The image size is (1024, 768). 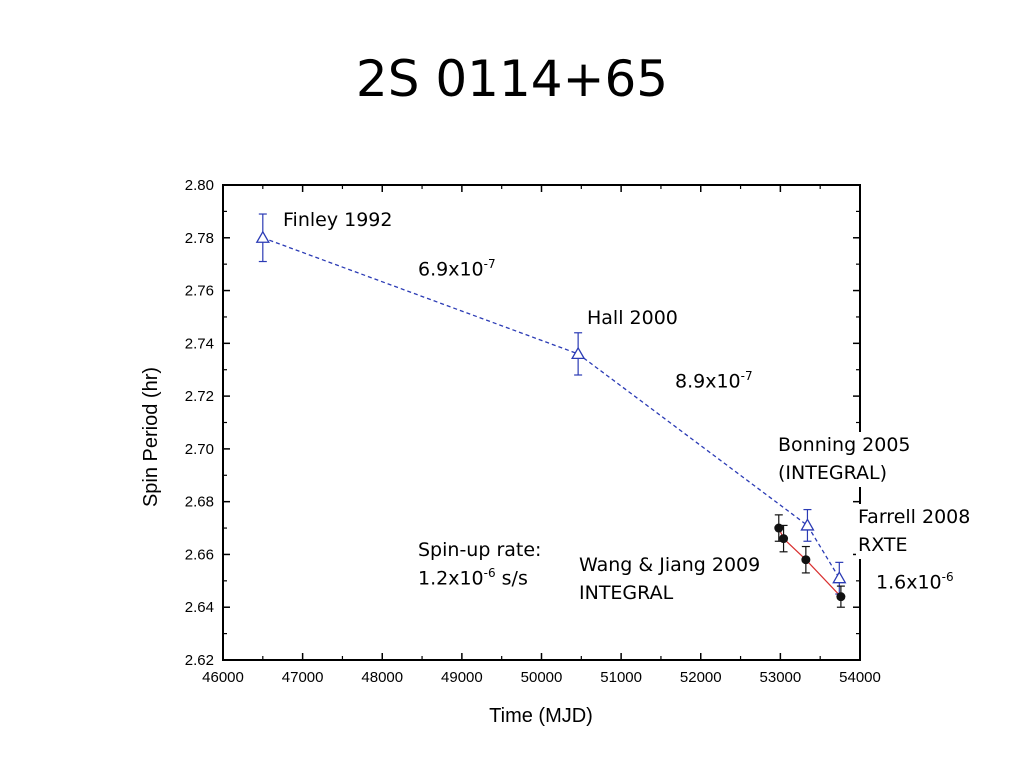 What do you see at coordinates (199, 554) in the screenshot?
I see `y-tick-label: 2.66` at bounding box center [199, 554].